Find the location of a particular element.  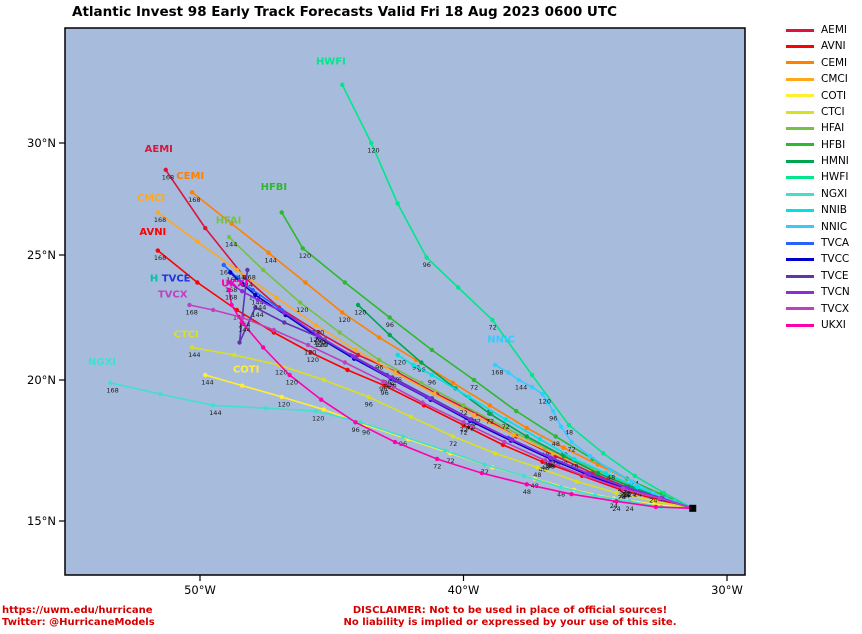

map-label-HWFI: HWFI is located at coordinates (331, 62).